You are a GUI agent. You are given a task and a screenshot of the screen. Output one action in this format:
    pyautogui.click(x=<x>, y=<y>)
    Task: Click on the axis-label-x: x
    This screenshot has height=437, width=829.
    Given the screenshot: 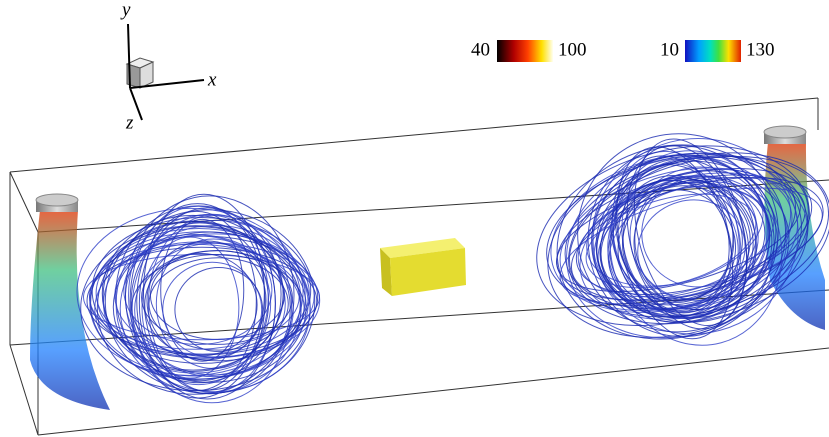 What is the action you would take?
    pyautogui.click(x=212, y=79)
    